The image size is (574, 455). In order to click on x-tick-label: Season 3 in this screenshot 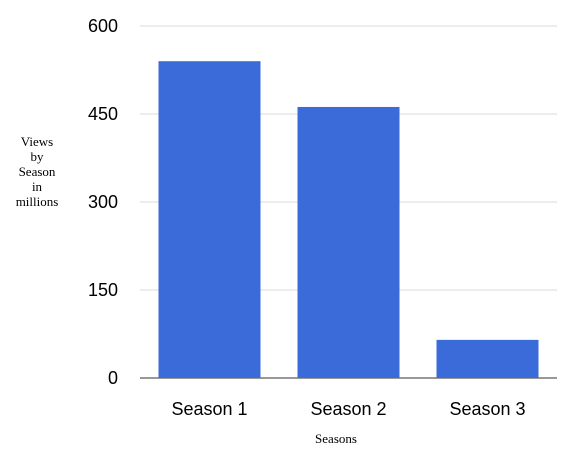, I will do `click(487, 409)`.